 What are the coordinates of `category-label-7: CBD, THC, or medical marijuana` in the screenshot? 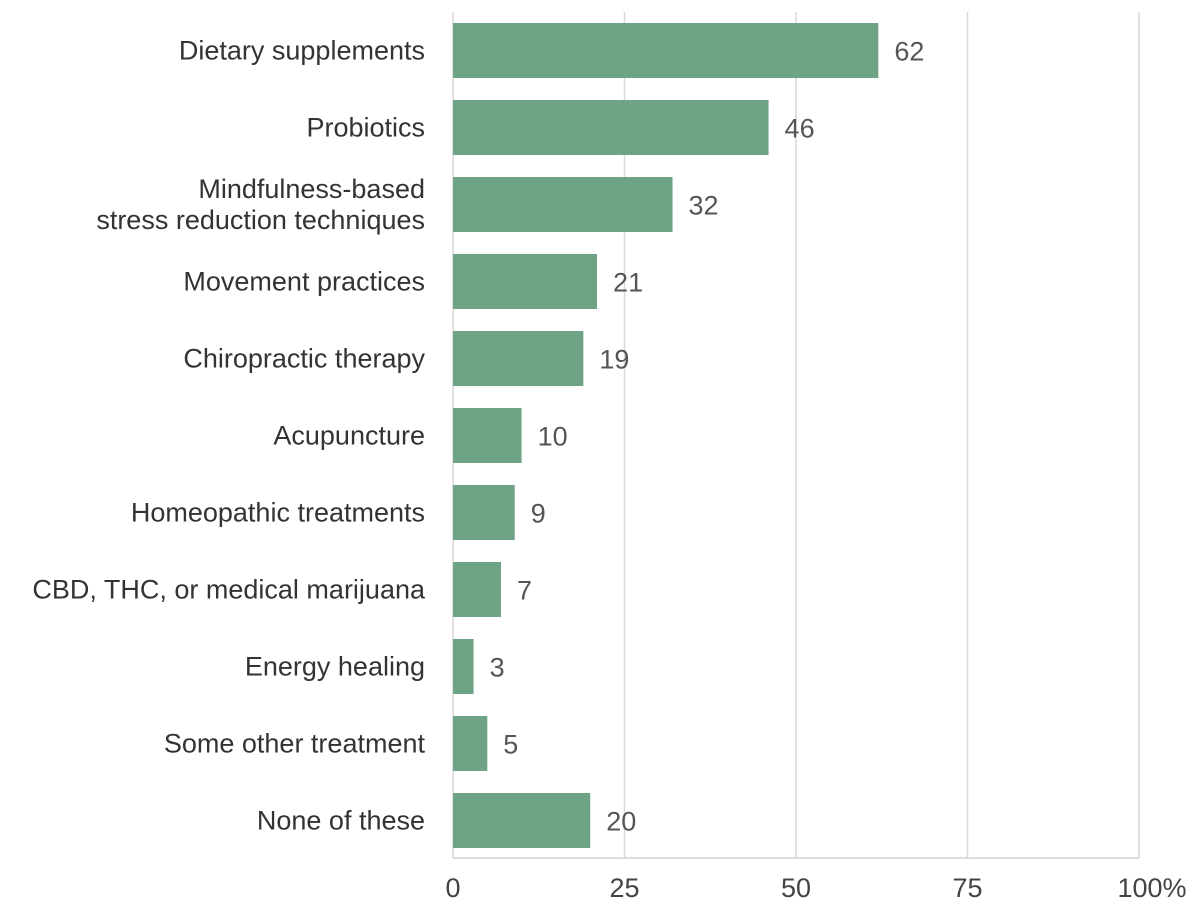 It's located at (229, 590).